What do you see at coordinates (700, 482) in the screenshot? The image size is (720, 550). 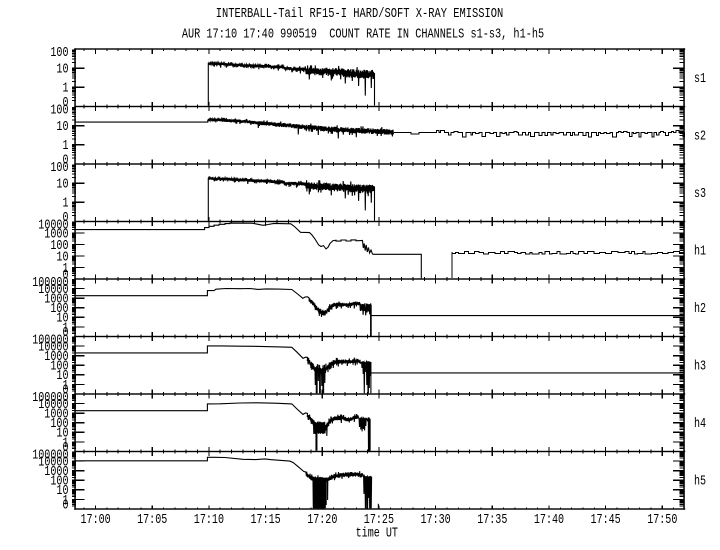 I see `svg-text: h5` at bounding box center [700, 482].